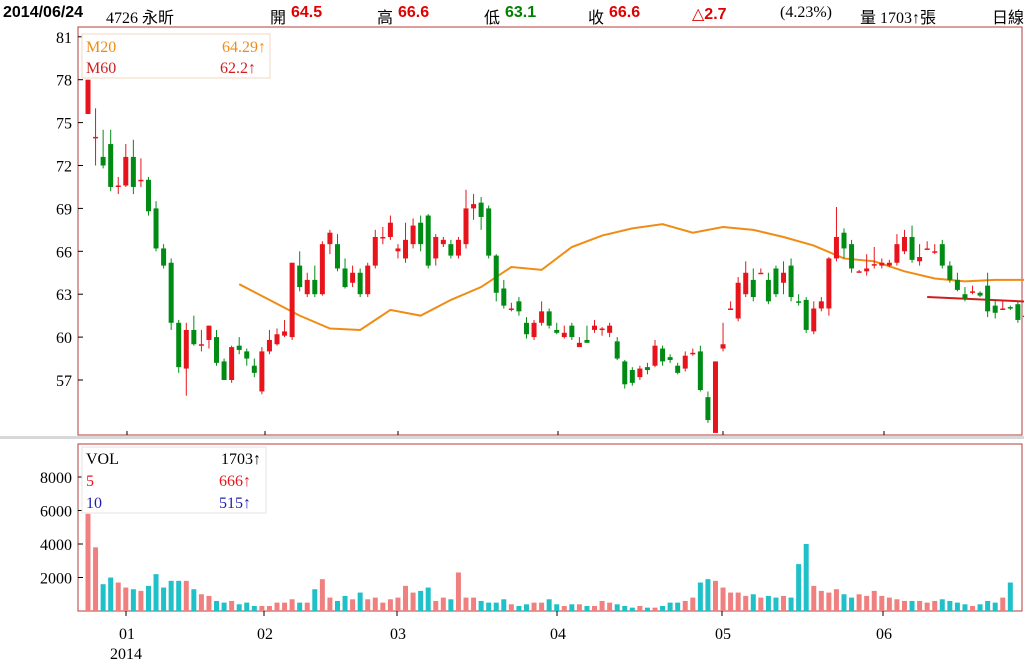 This screenshot has width=1024, height=662. I want to click on month-label: 02, so click(265, 634).